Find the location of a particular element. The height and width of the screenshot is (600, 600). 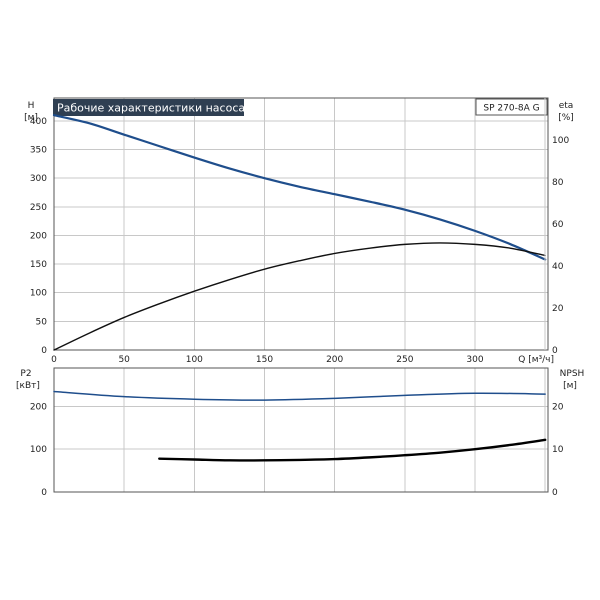

chart-title-box is located at coordinates (148, 107).